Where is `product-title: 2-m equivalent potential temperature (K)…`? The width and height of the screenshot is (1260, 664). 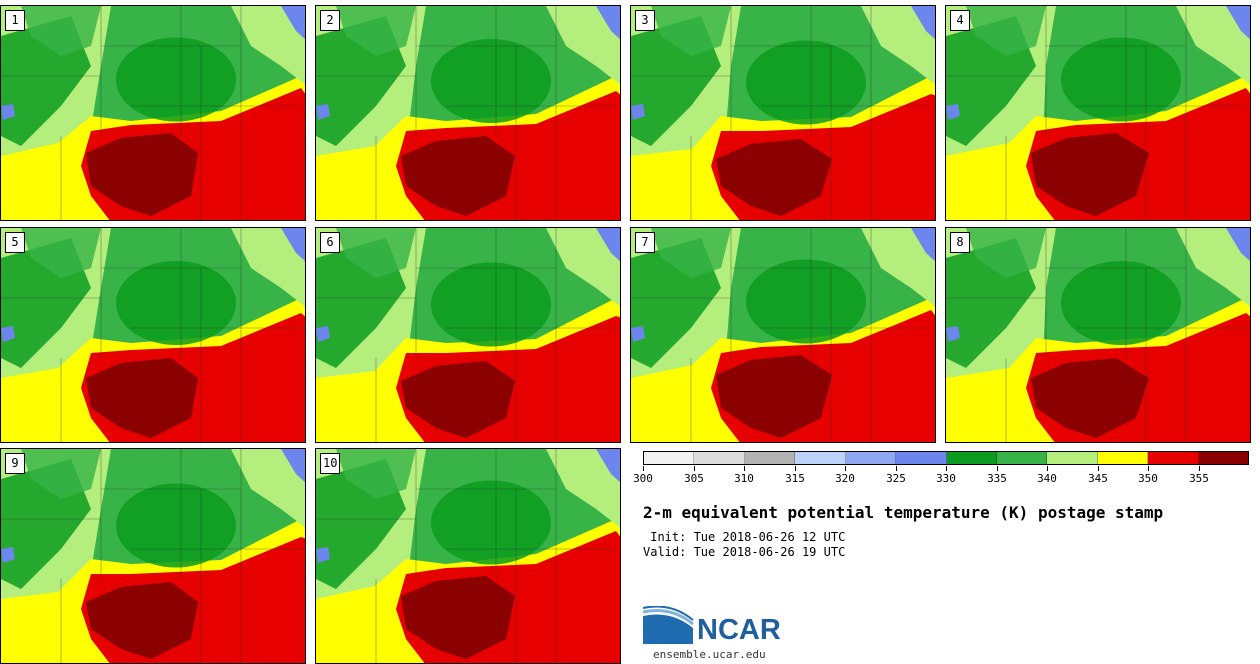
product-title: 2-m equivalent potential temperature (K)… is located at coordinates (903, 512).